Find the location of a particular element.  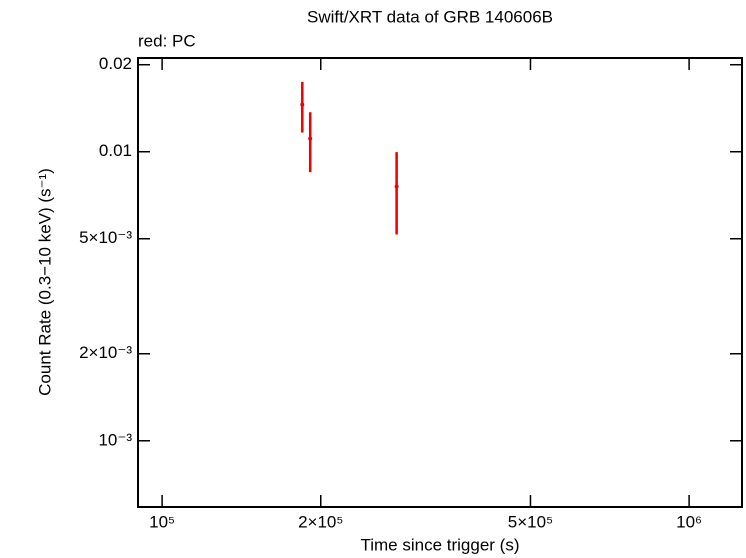

y-tick-label: 0.02 is located at coordinates (115, 63).